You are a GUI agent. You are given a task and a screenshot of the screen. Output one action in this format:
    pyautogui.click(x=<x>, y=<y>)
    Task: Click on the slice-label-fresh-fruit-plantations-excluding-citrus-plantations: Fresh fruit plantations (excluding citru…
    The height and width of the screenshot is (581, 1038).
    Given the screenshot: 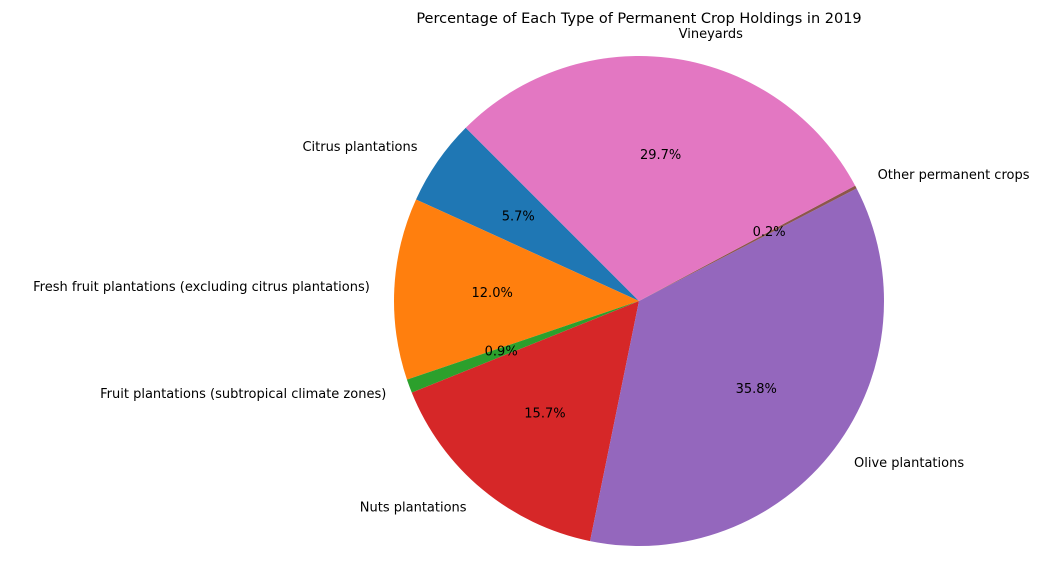 What is the action you would take?
    pyautogui.click(x=201, y=287)
    